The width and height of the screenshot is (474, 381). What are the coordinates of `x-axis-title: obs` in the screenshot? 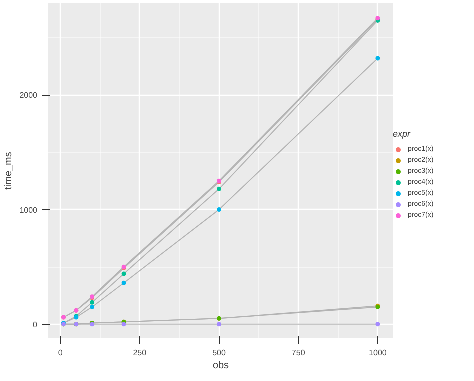 It's located at (221, 366).